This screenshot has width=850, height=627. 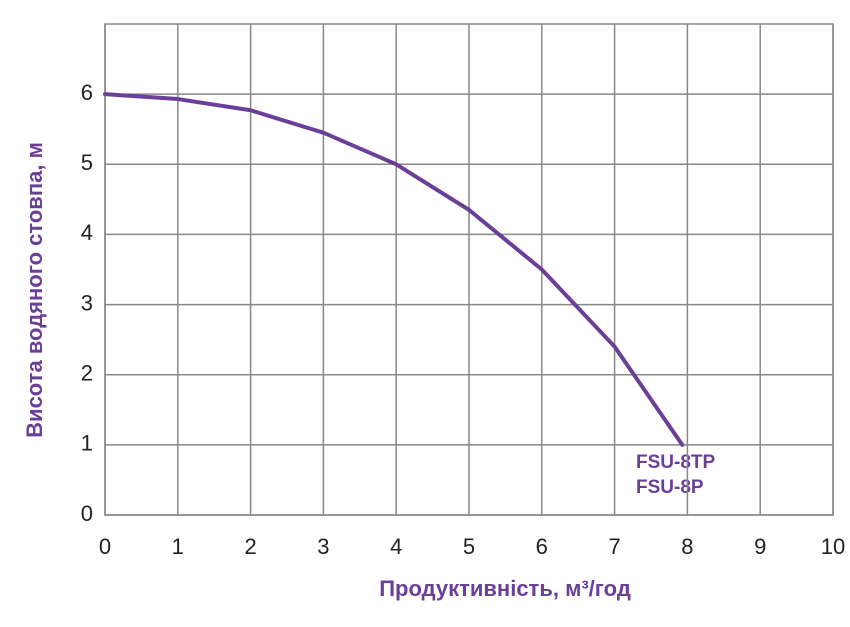 I want to click on x-tick-label: 2, so click(x=250, y=546).